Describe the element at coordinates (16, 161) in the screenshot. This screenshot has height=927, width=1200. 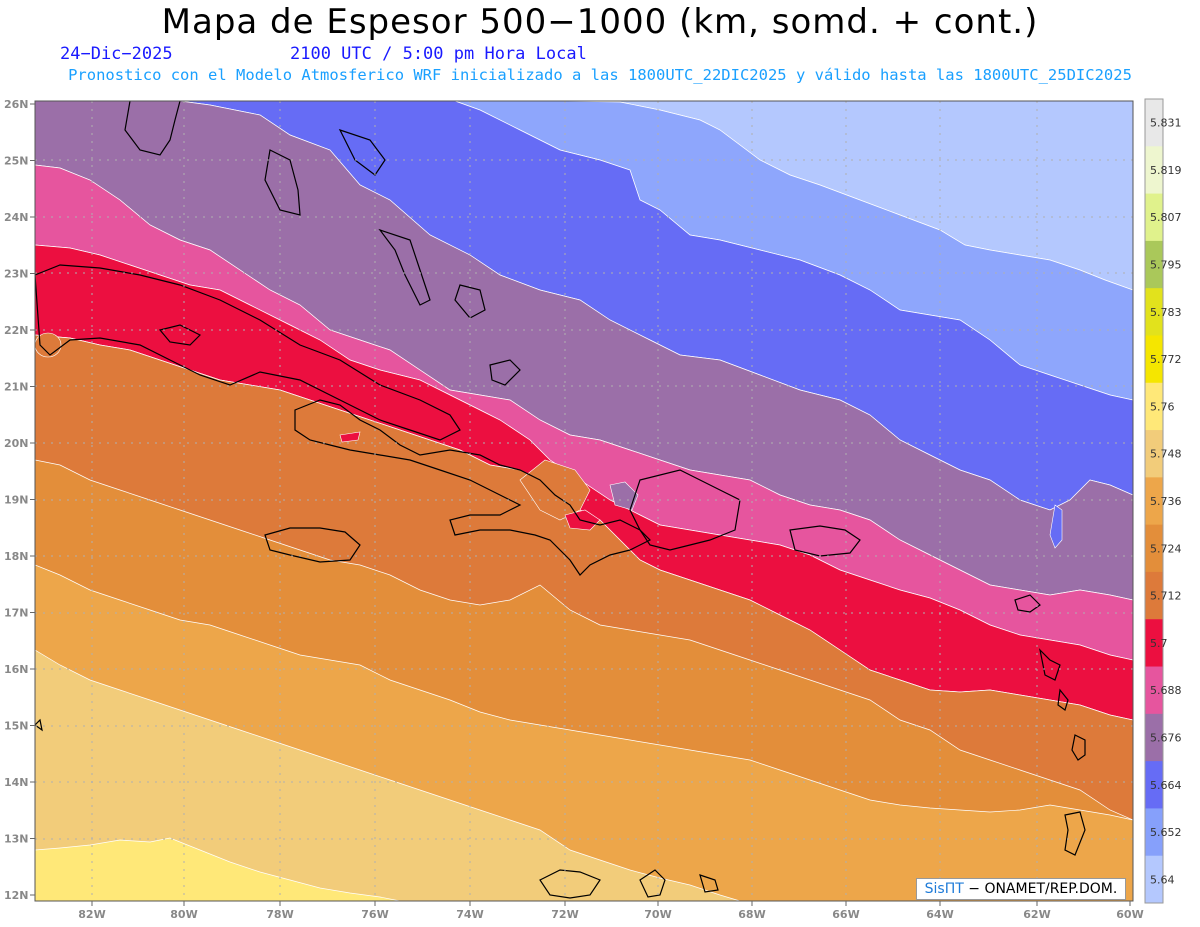
I see `lat-label-25N: 25N` at that location.